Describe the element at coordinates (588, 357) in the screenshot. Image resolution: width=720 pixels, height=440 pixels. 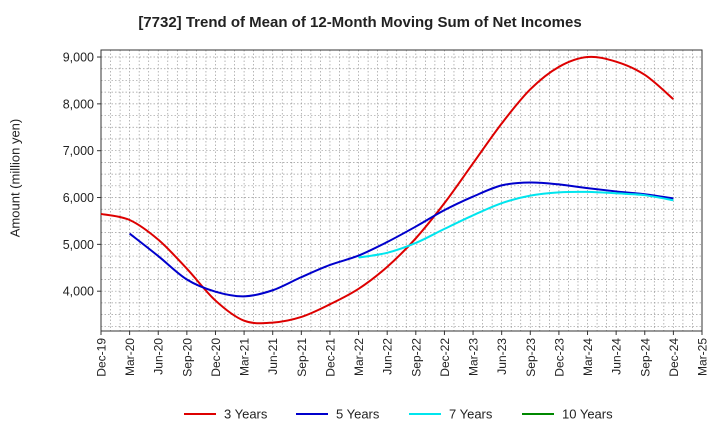
I see `x-tick-label: Mar-24` at that location.